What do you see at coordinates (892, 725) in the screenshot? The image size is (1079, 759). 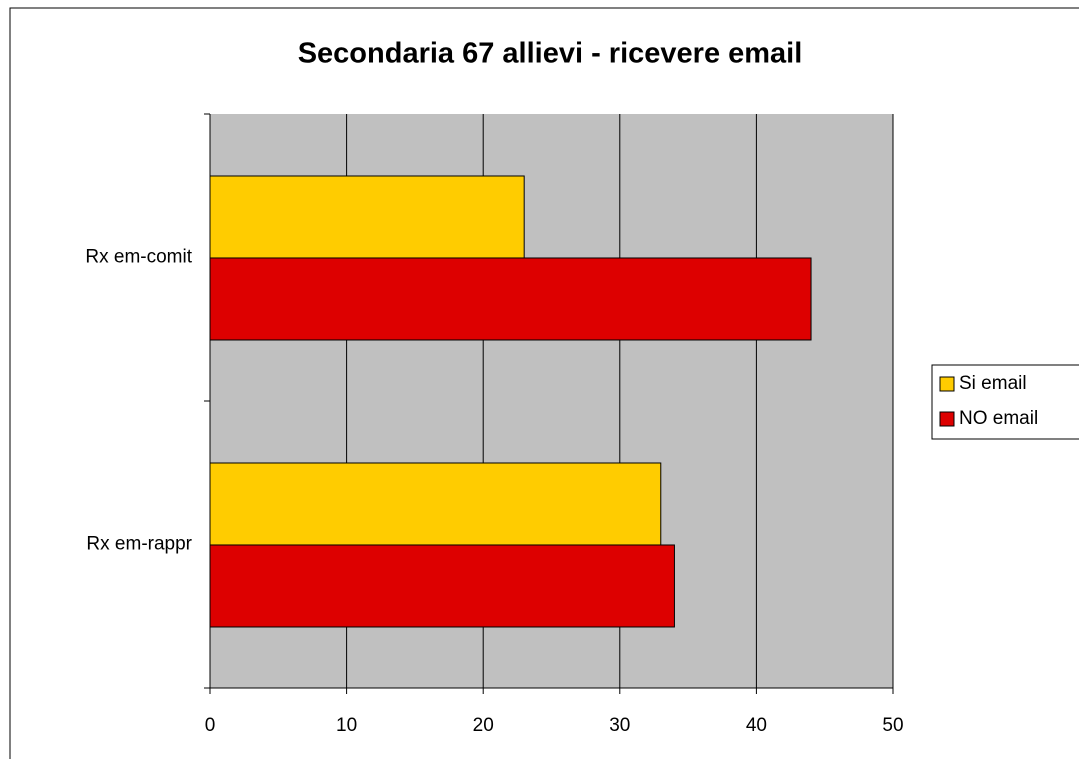 I see `x-tick-label: 50` at bounding box center [892, 725].